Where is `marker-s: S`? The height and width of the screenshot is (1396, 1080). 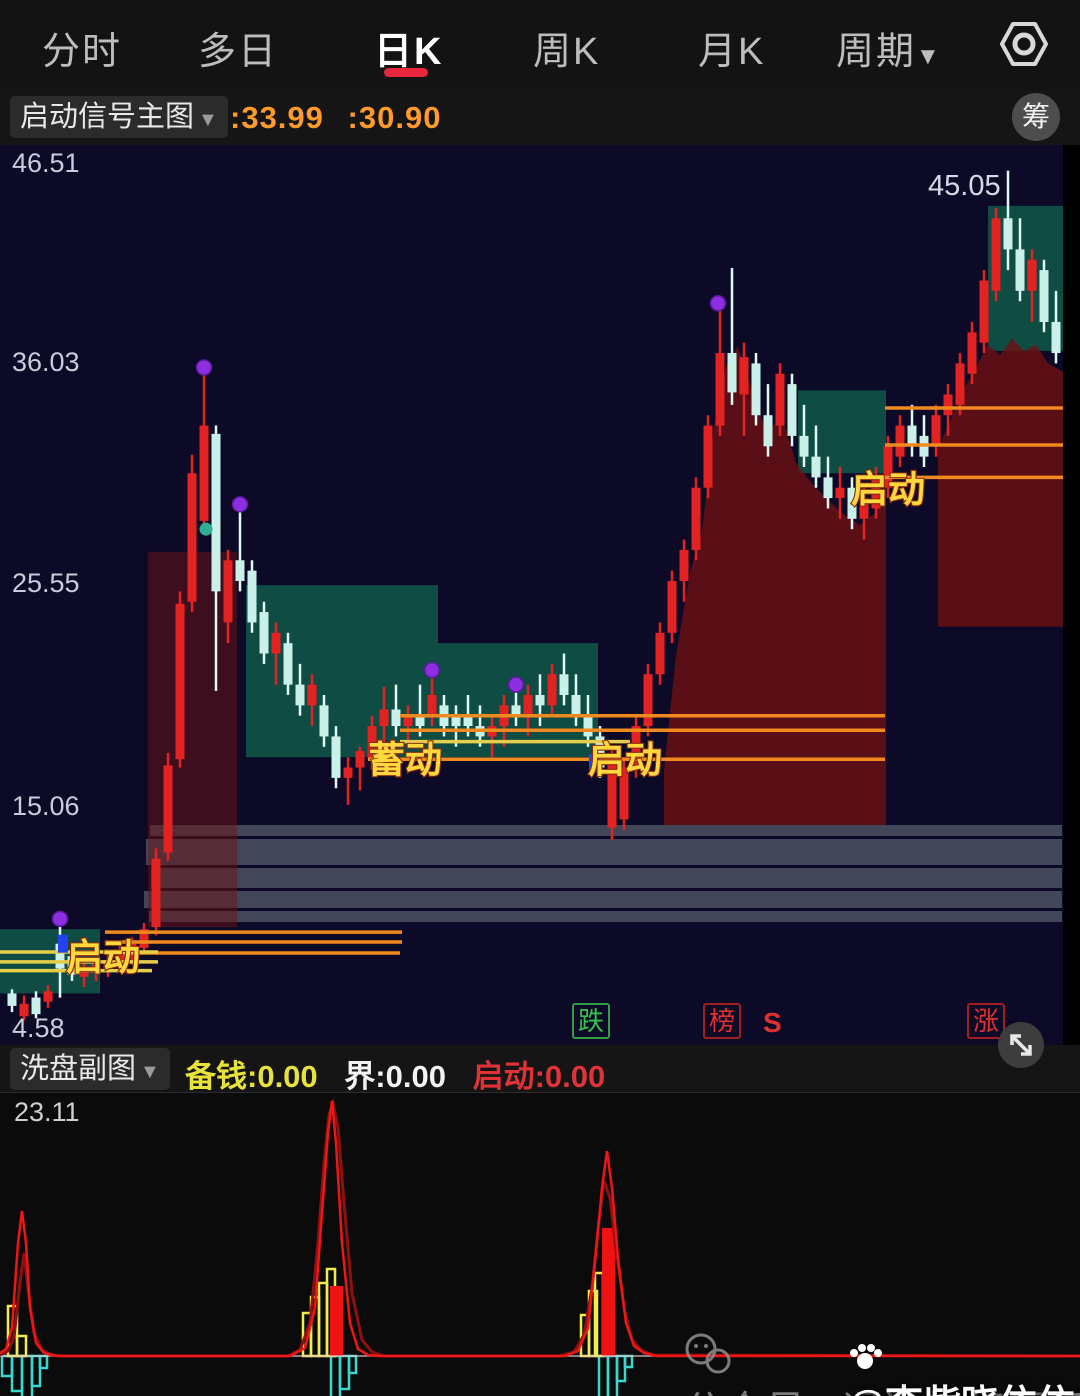
marker-s: S is located at coordinates (772, 1022).